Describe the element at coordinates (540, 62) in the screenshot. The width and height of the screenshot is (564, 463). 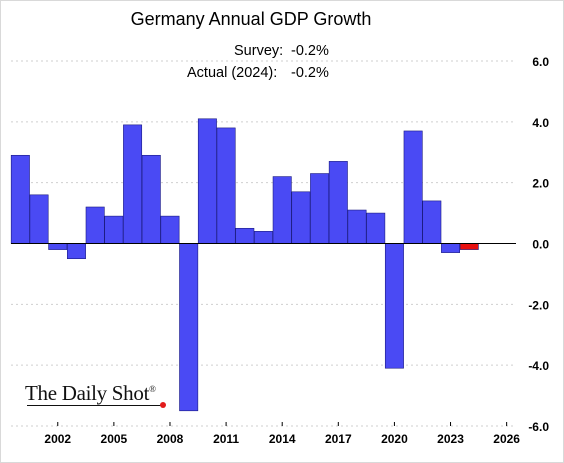
I see `y-tick-label: 6.0` at that location.